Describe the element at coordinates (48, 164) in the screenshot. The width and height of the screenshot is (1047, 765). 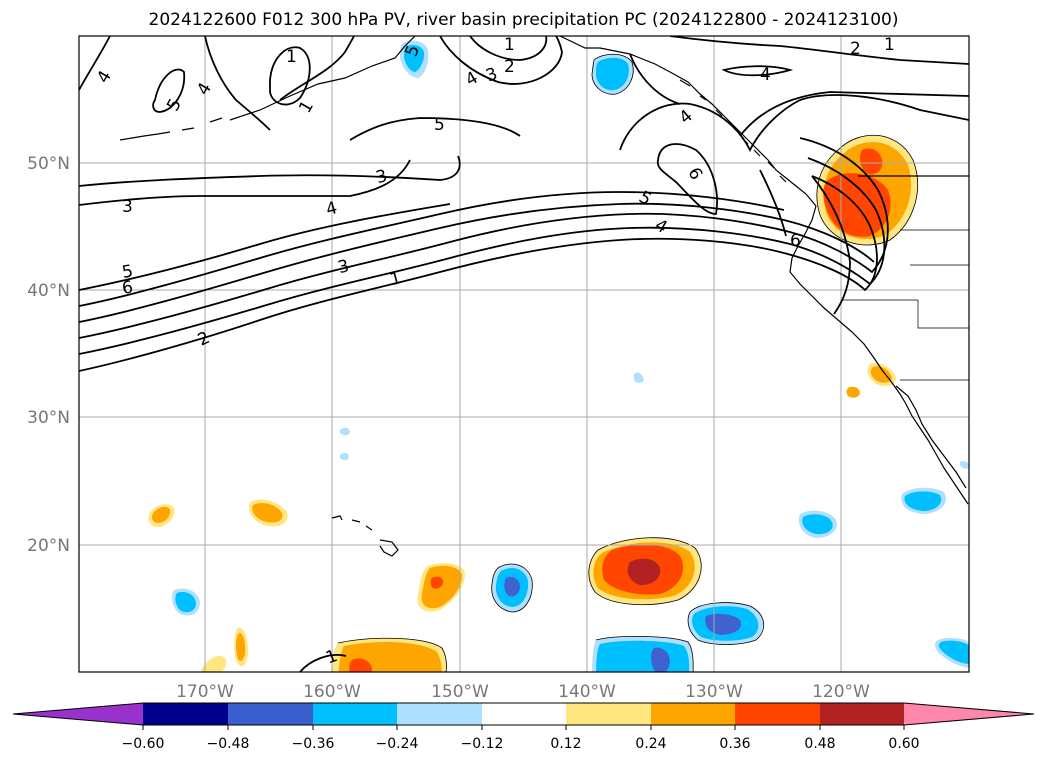
I see `lat-label-50n: 50°N` at that location.